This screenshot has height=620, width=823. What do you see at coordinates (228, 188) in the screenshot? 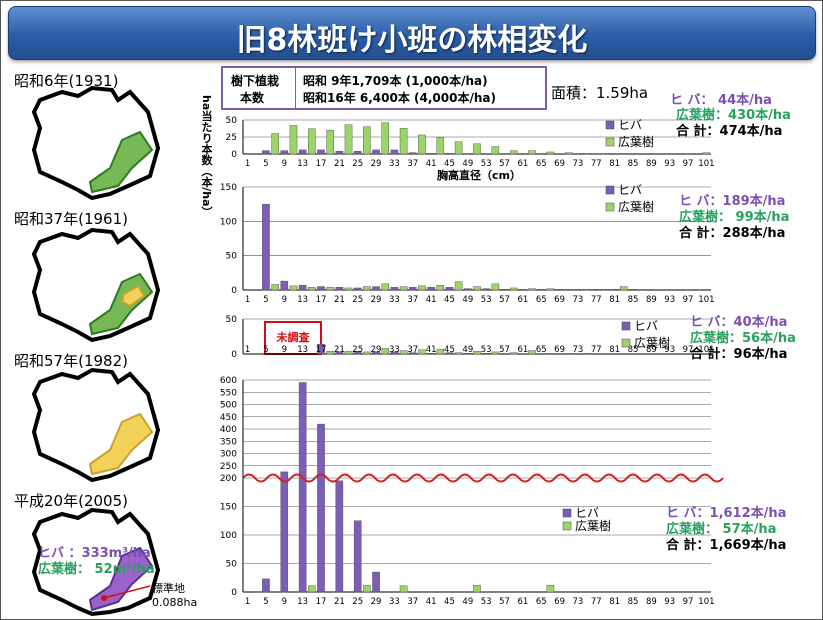
I see `y-tick-label: 150` at bounding box center [228, 188].